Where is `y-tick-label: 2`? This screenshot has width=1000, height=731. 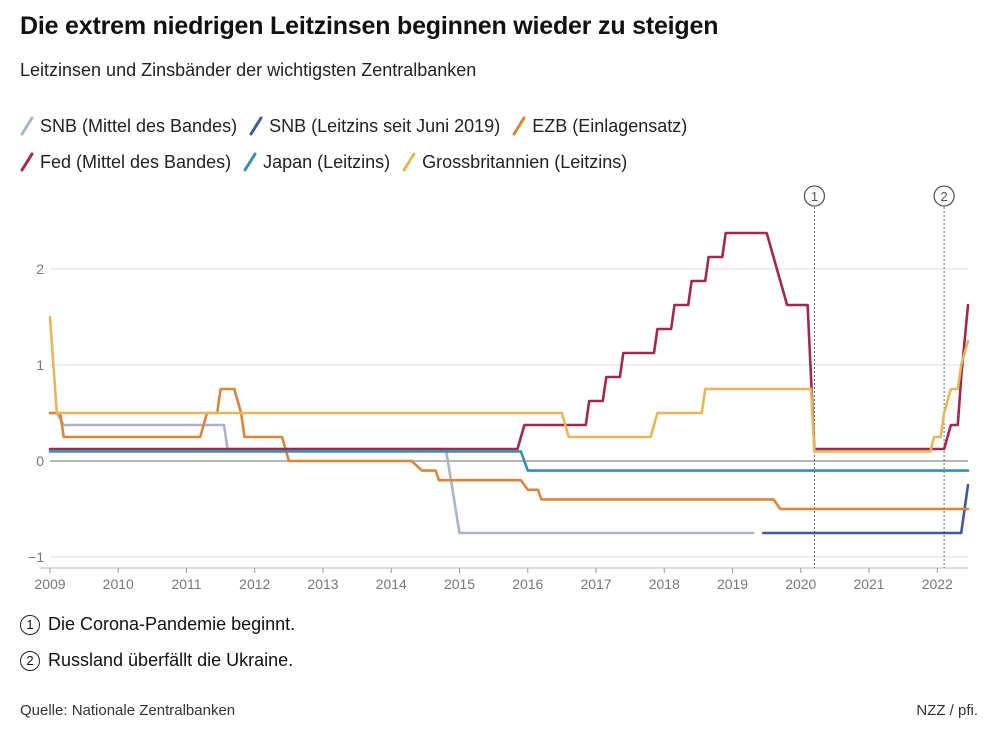 y-tick-label: 2 is located at coordinates (40, 269).